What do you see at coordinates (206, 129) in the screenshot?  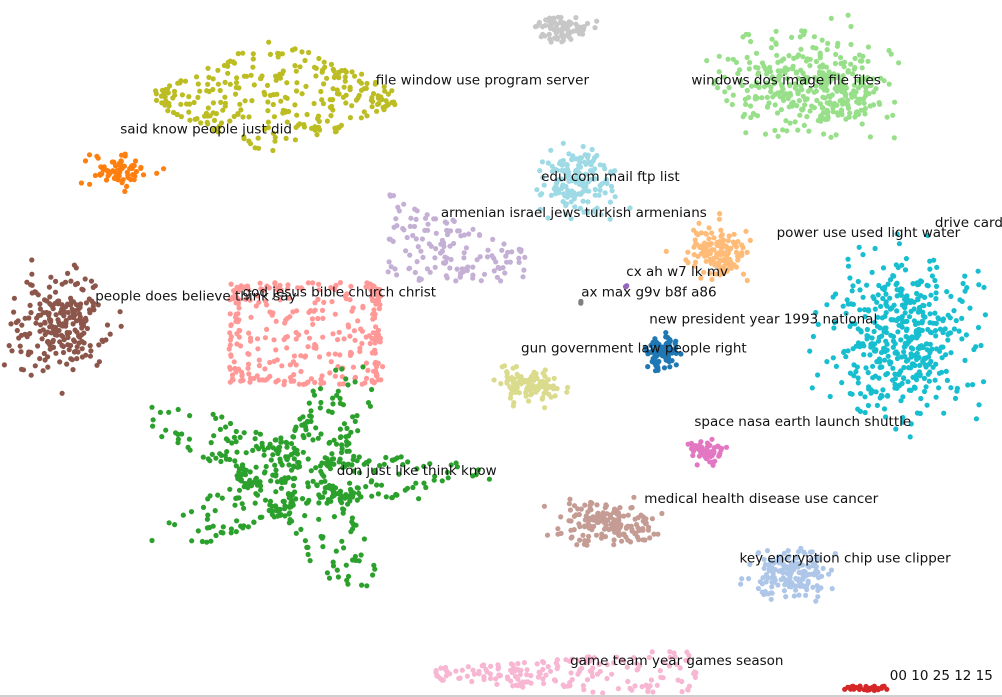 I see `cluster-label: said know people just did` at bounding box center [206, 129].